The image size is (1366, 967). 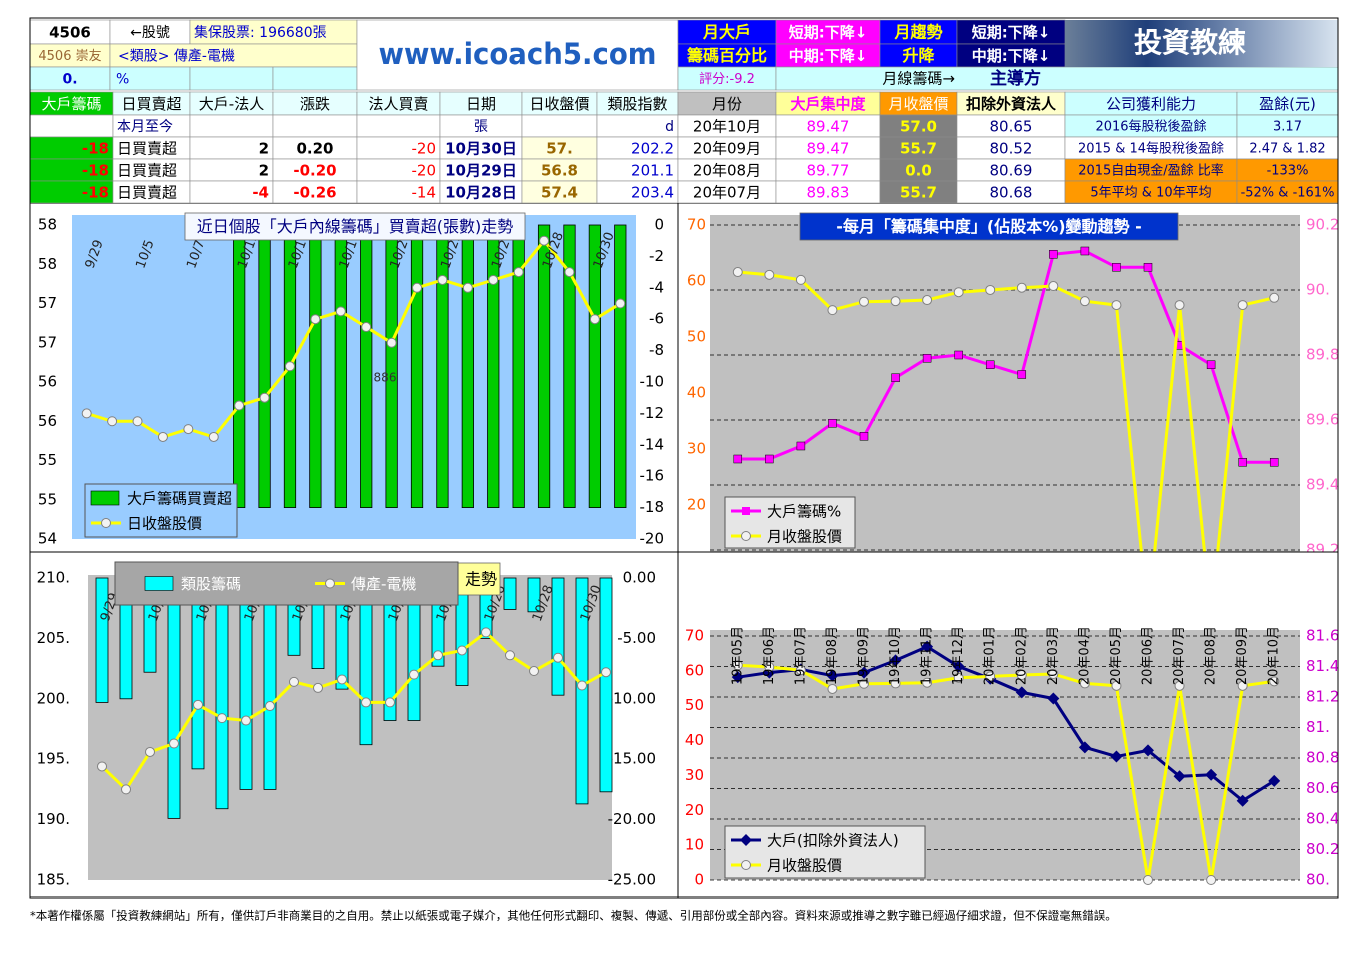 What do you see at coordinates (481, 127) in the screenshot?
I see `cell-text: 張` at bounding box center [481, 127].